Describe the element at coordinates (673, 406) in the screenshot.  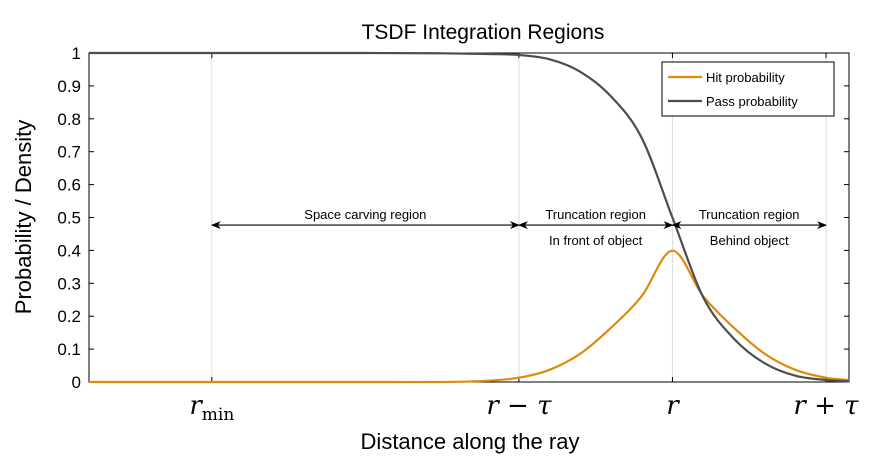
I see `x-tick-label: r` at that location.